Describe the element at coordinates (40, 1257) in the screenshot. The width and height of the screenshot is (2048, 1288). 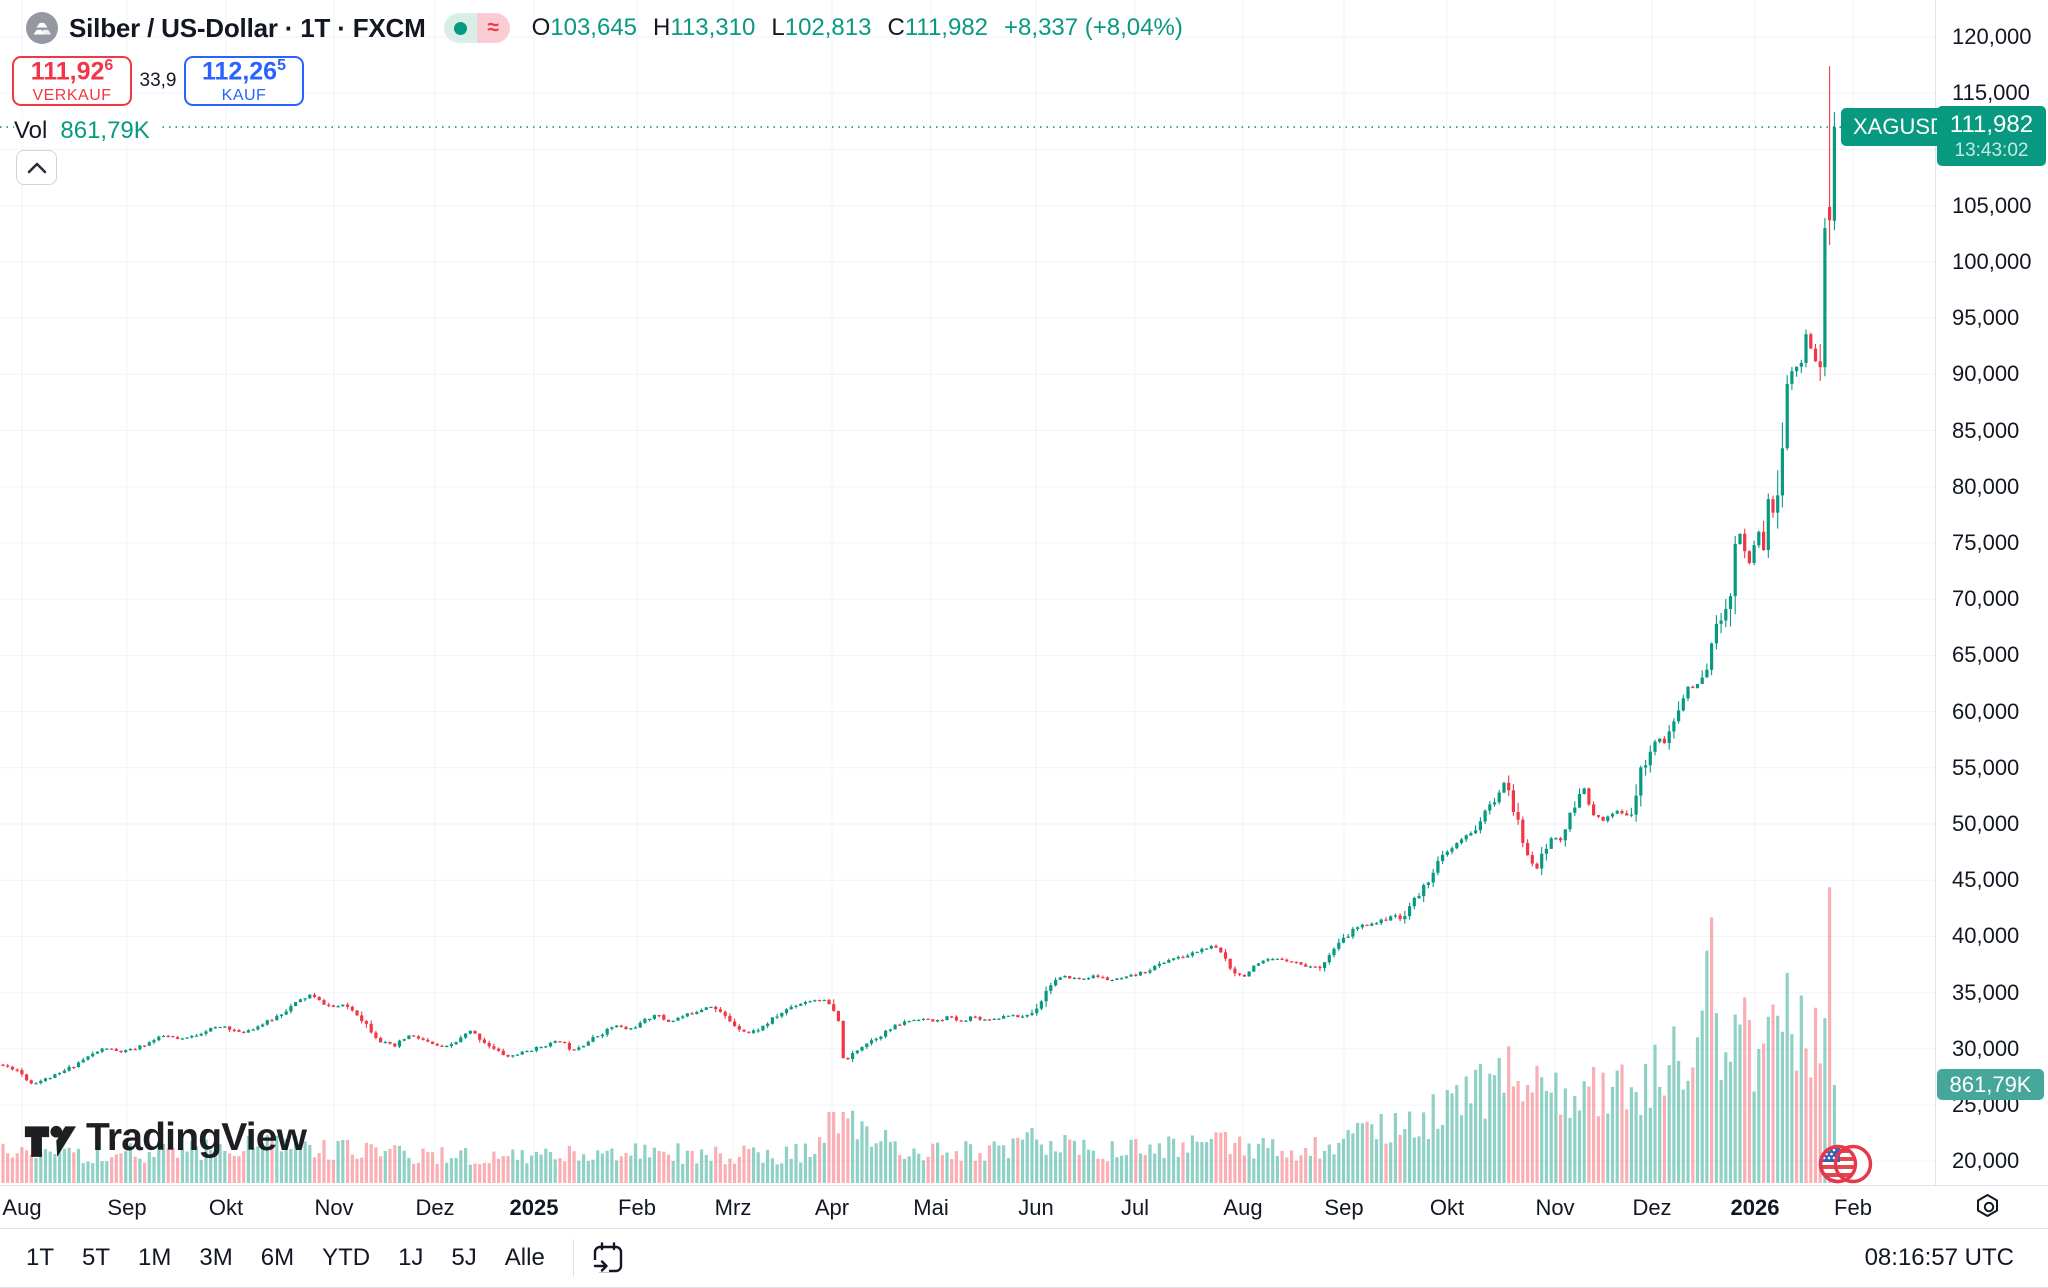
I see `range-button-1t: 1T` at that location.